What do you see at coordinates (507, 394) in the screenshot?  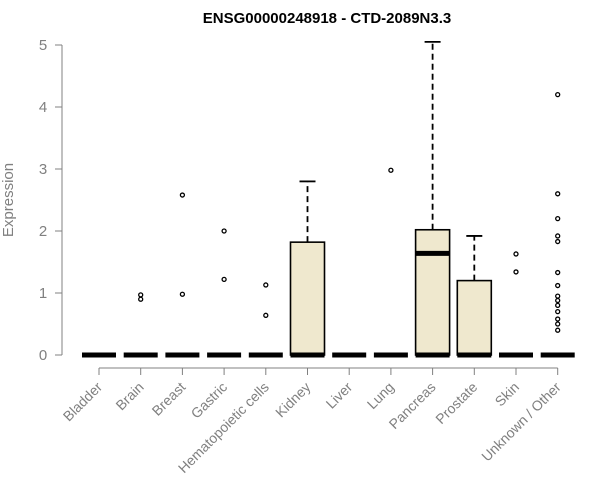 I see `x-tick-label: Skin` at bounding box center [507, 394].